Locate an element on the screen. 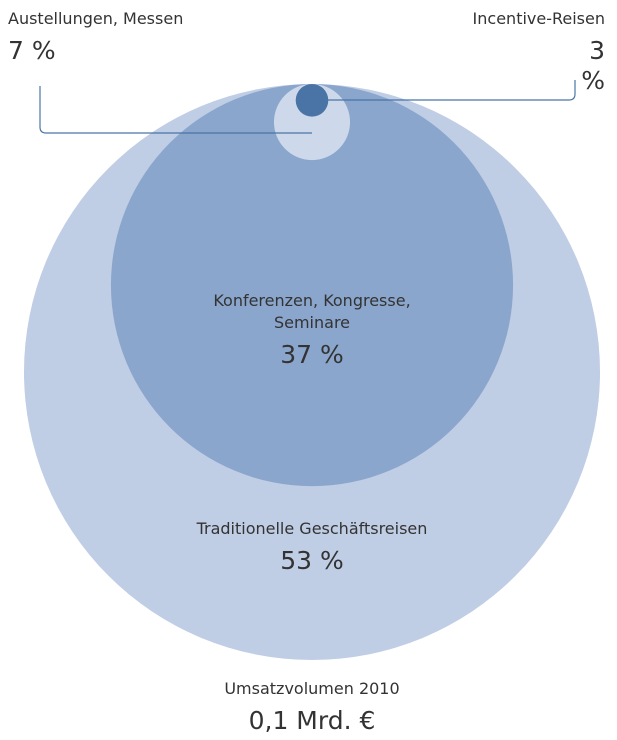 Image resolution: width=617 pixels, height=740 pixels. value-label: 3 % is located at coordinates (593, 65).